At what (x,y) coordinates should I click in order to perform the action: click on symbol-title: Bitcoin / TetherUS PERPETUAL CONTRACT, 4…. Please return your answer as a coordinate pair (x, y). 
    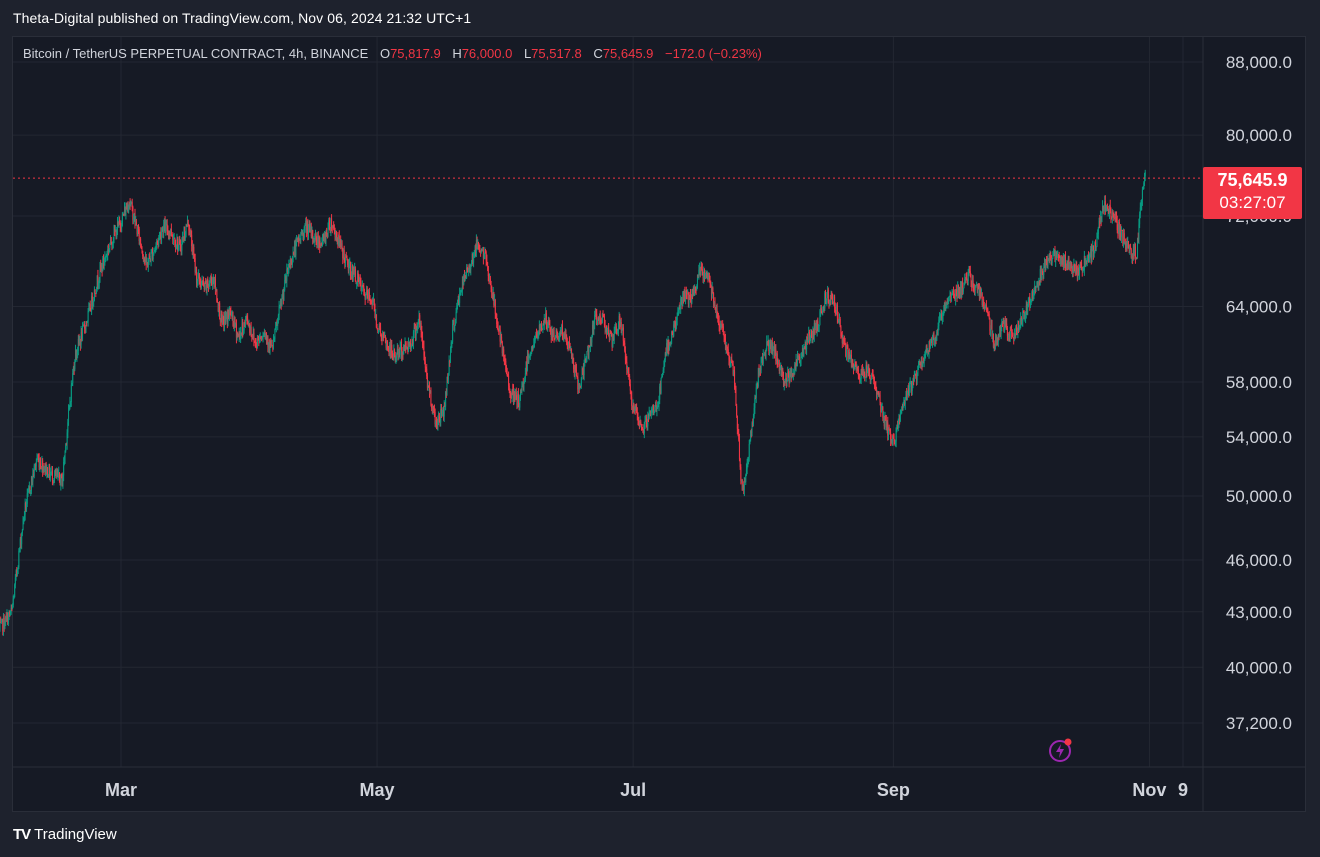
    Looking at the image, I should click on (196, 53).